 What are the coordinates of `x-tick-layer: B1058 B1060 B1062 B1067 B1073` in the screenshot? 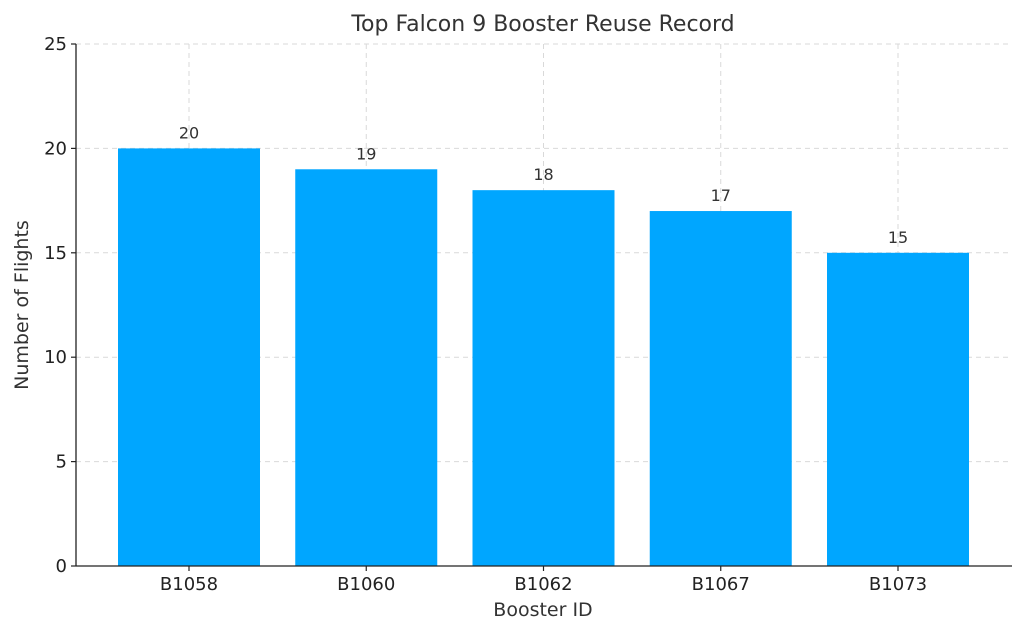 It's located at (543, 580).